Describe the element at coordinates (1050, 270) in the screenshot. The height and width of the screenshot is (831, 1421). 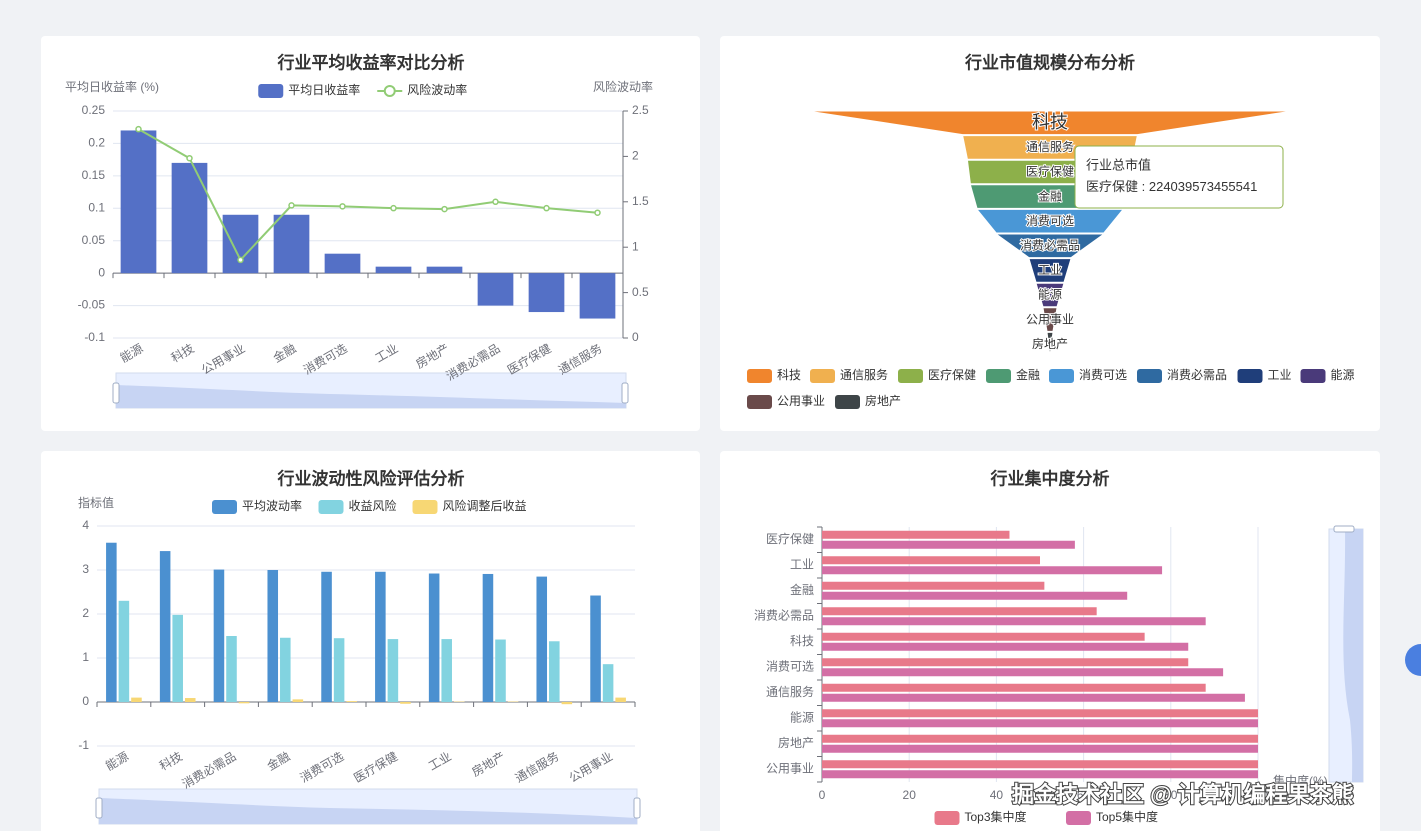
I see `funnel-label: 工业` at that location.